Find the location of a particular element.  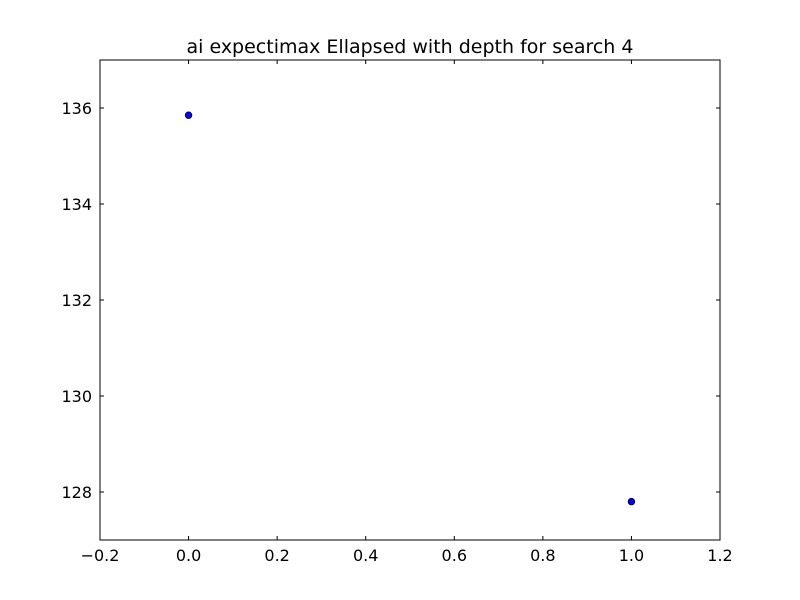

y-tick-label: 128 is located at coordinates (76, 492).